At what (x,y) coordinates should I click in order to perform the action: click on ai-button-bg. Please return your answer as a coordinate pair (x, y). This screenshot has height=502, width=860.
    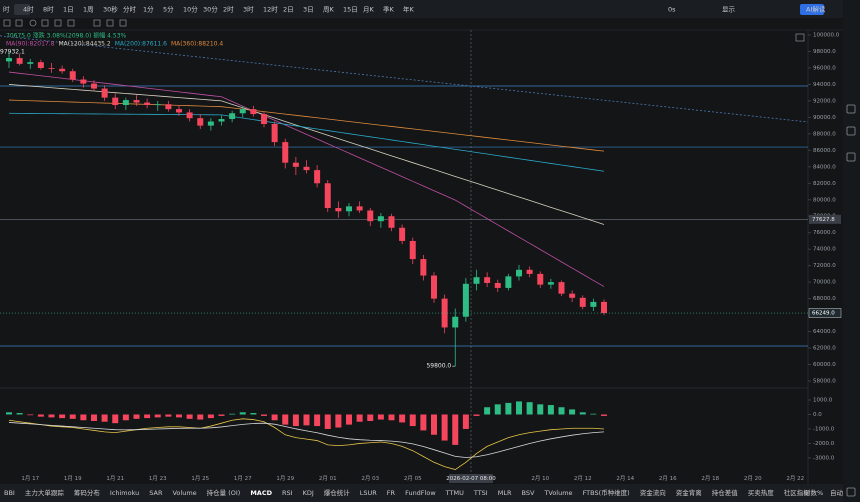
    Looking at the image, I should click on (812, 9).